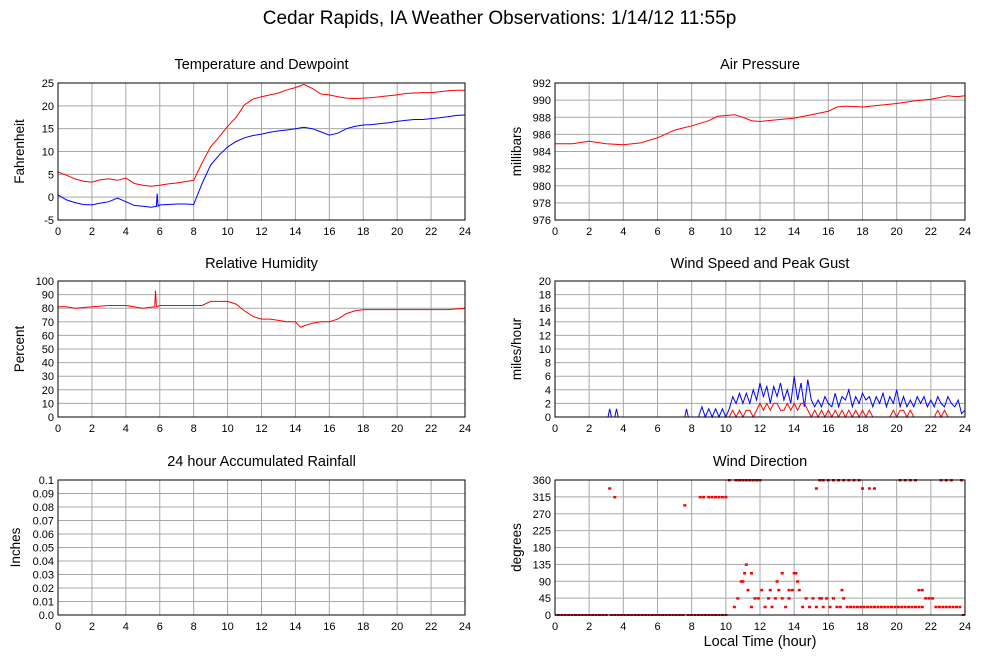 The height and width of the screenshot is (659, 999). Describe the element at coordinates (542, 515) in the screenshot. I see `y-tick-label: 270` at that location.